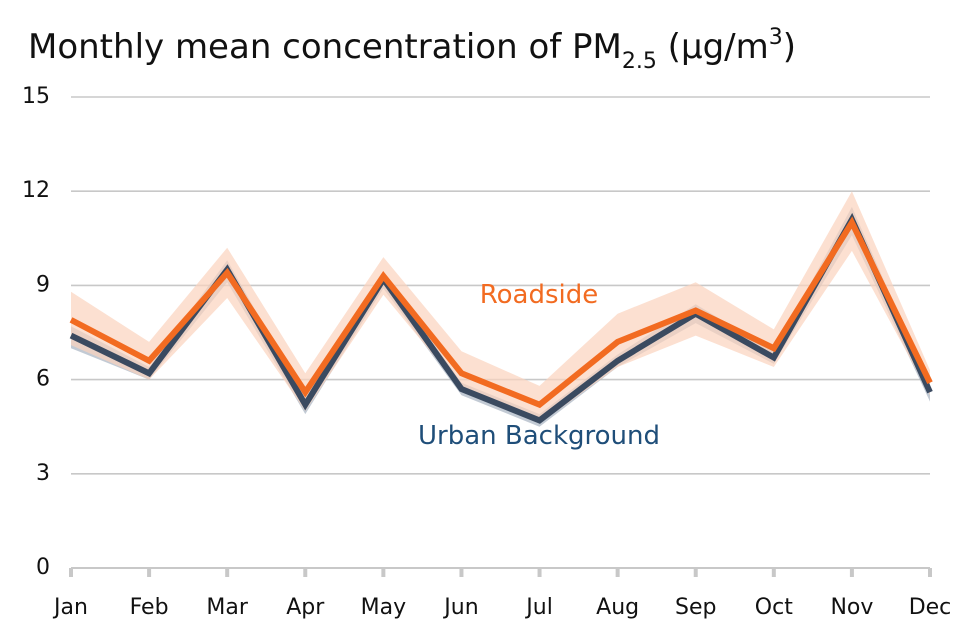 Image resolution: width=960 pixels, height=640 pixels. I want to click on chart-title-unit-open: (µg/m, so click(713, 47).